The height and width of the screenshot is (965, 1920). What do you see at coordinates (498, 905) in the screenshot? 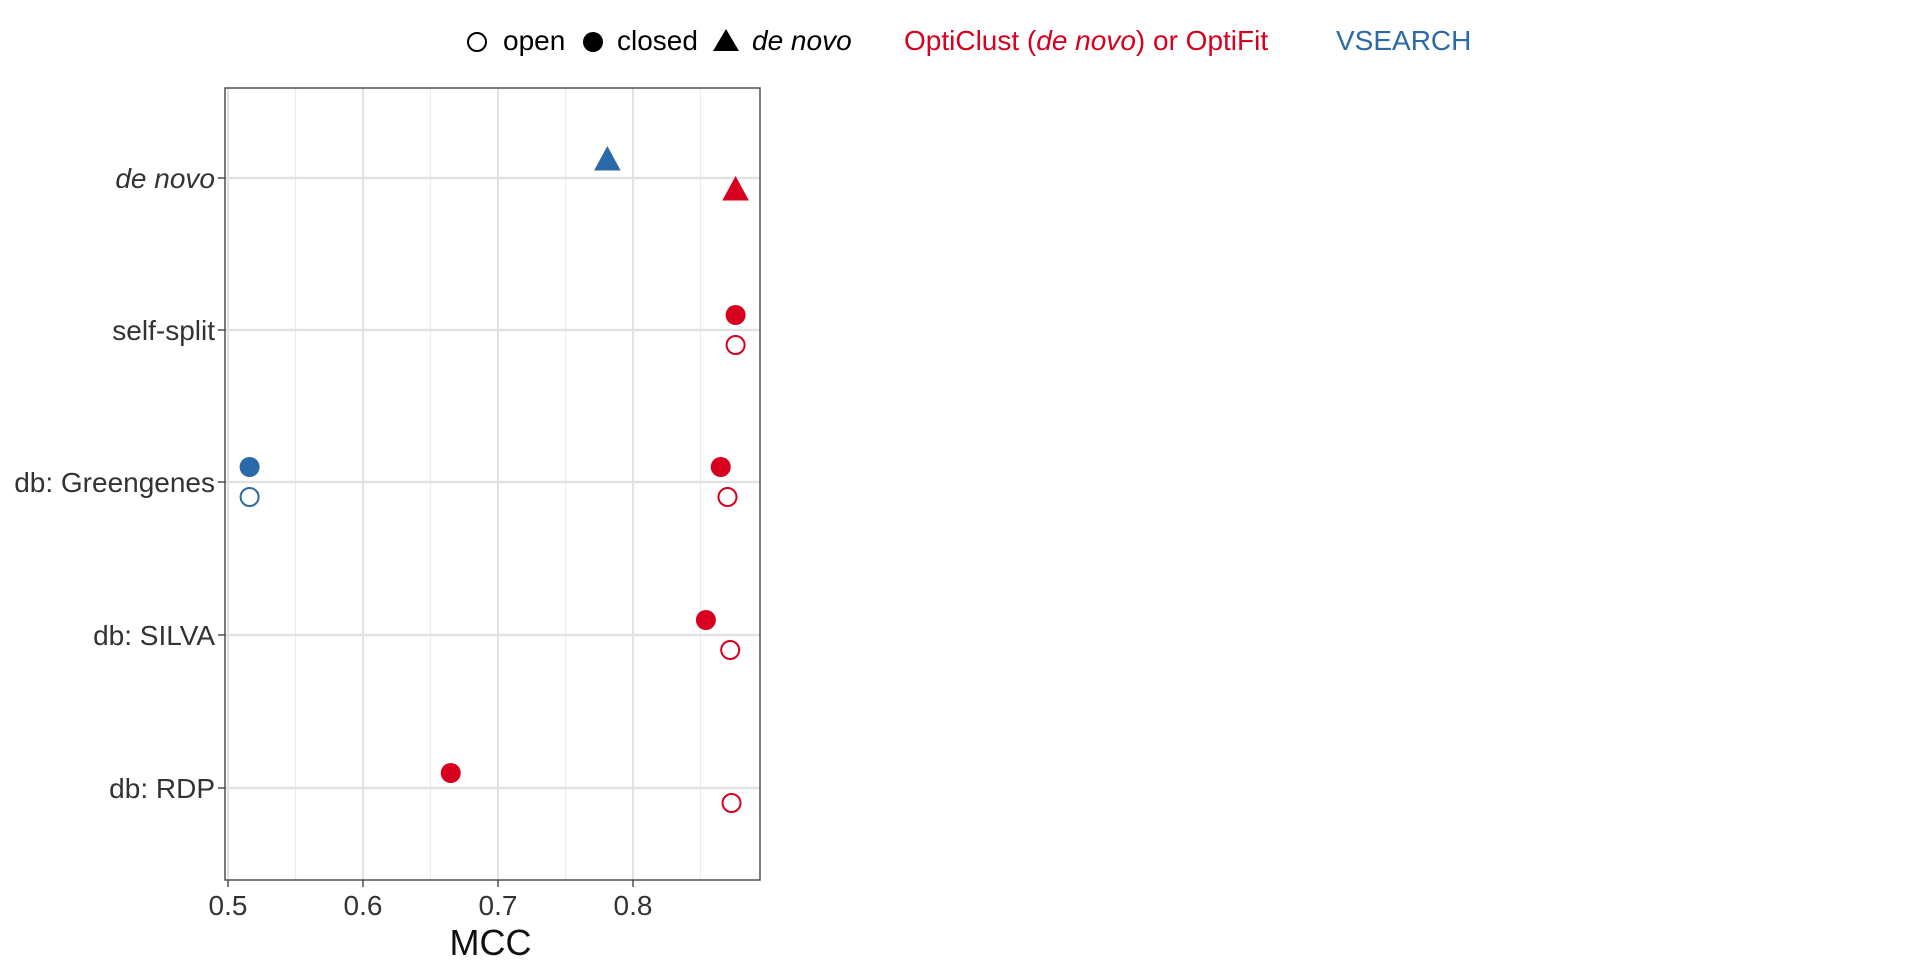
I see `x-tick-label: 0.7` at bounding box center [498, 905].